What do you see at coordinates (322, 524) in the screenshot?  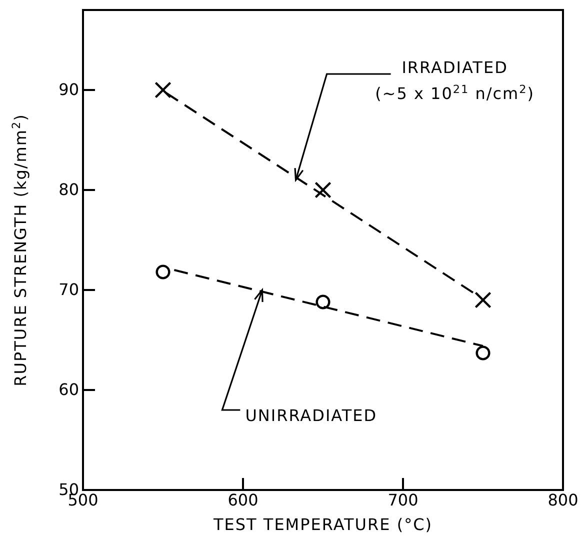 I see `x-axis-title: TEST TEMPERATURE (°C)` at bounding box center [322, 524].